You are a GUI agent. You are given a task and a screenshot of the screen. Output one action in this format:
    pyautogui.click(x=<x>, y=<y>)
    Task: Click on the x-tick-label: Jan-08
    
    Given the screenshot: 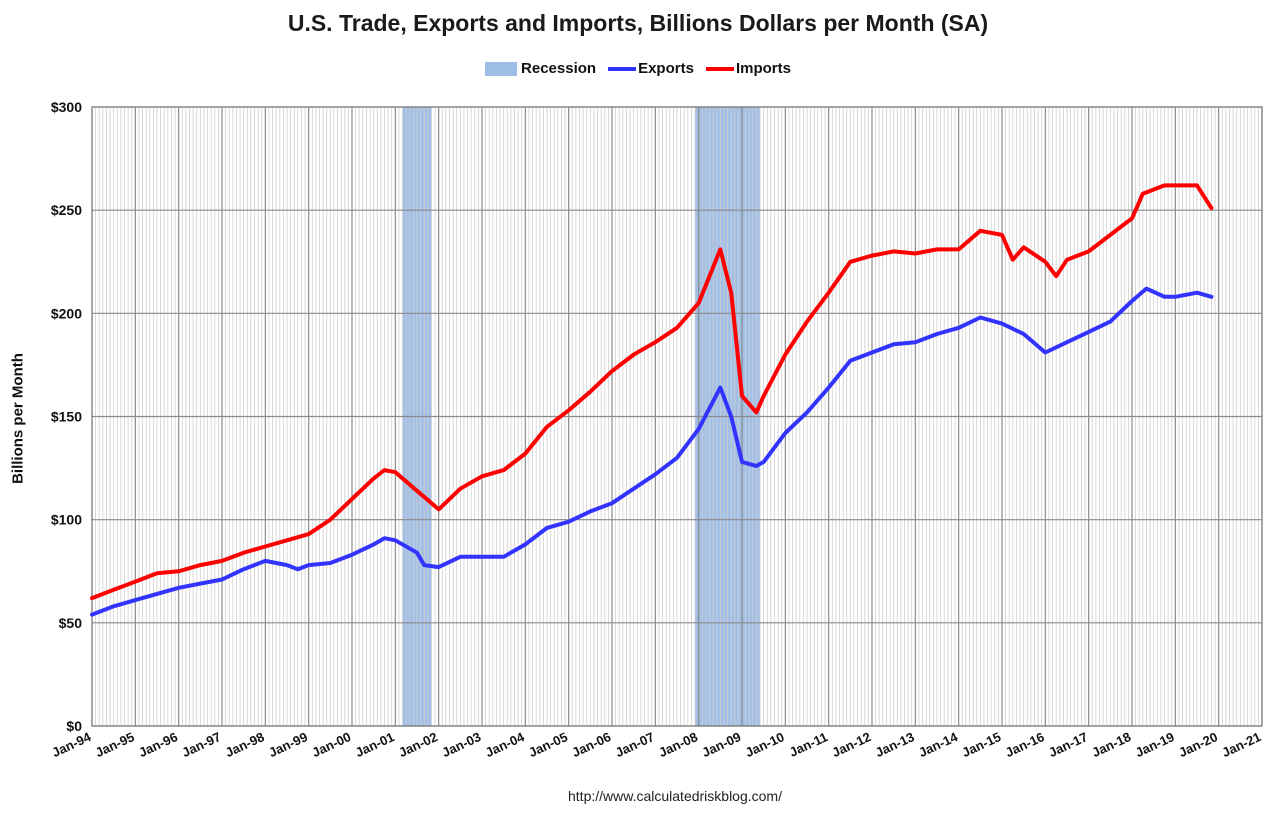 What is the action you would take?
    pyautogui.click(x=678, y=744)
    